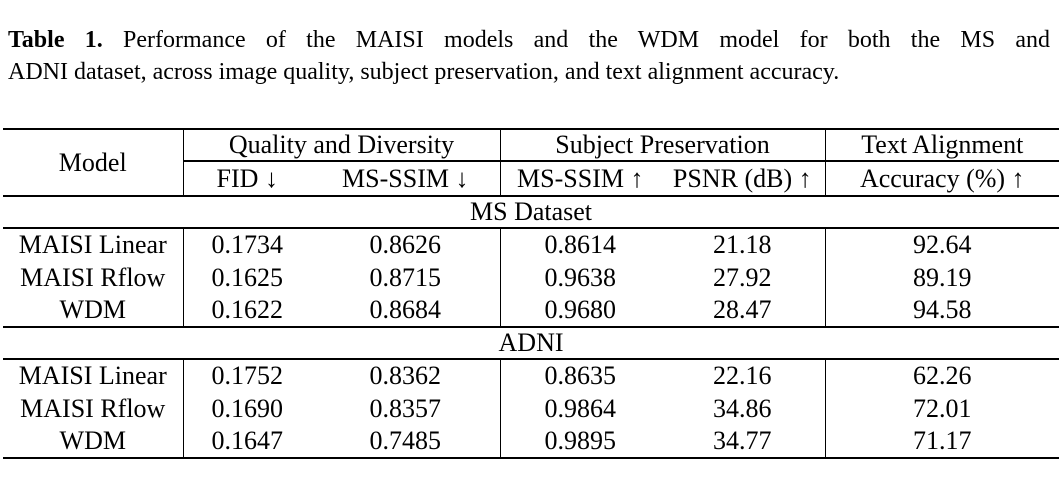 The height and width of the screenshot is (492, 1062). I want to click on metric-value: 22.16, so click(743, 375).